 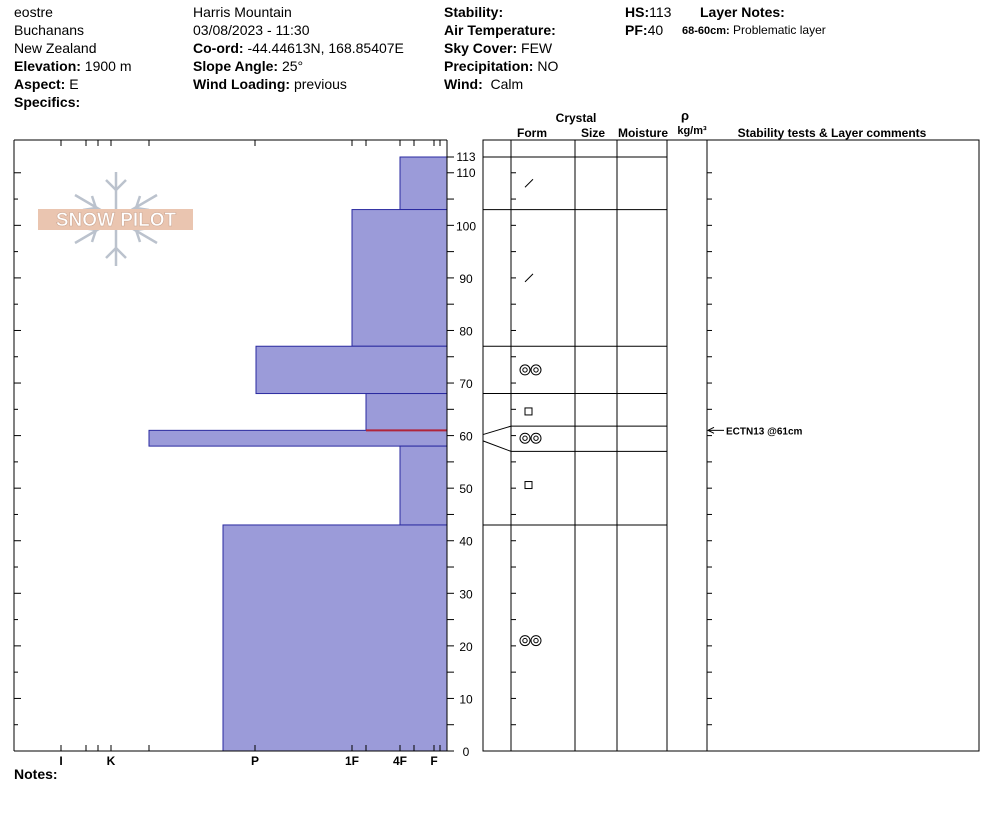 I want to click on coord-row: Co-ord: -44.44613N, 168.85407E, so click(x=298, y=48).